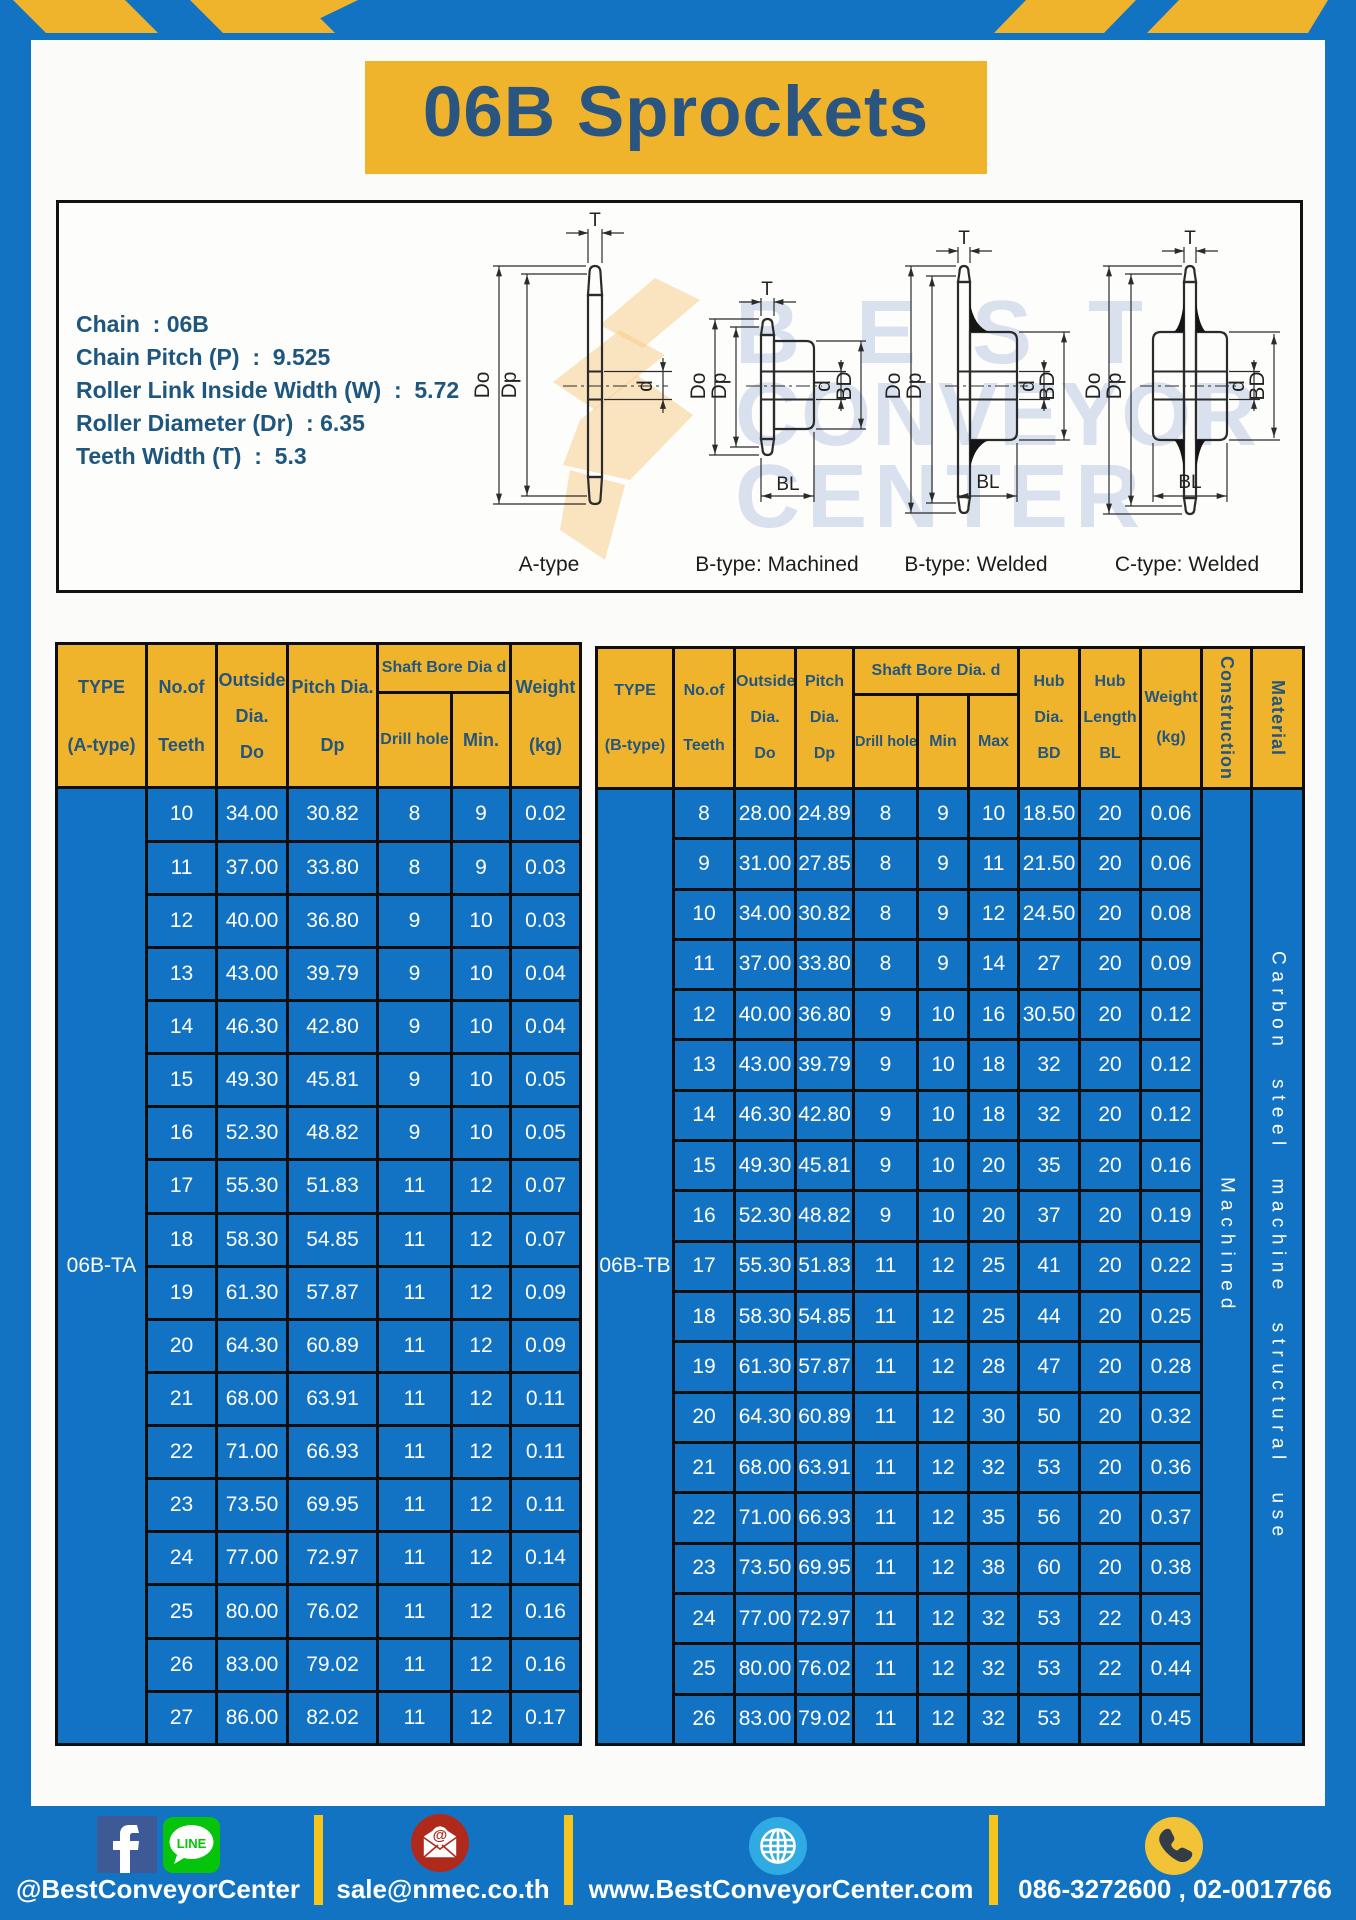  I want to click on svg-text: LINE, so click(192, 1843).